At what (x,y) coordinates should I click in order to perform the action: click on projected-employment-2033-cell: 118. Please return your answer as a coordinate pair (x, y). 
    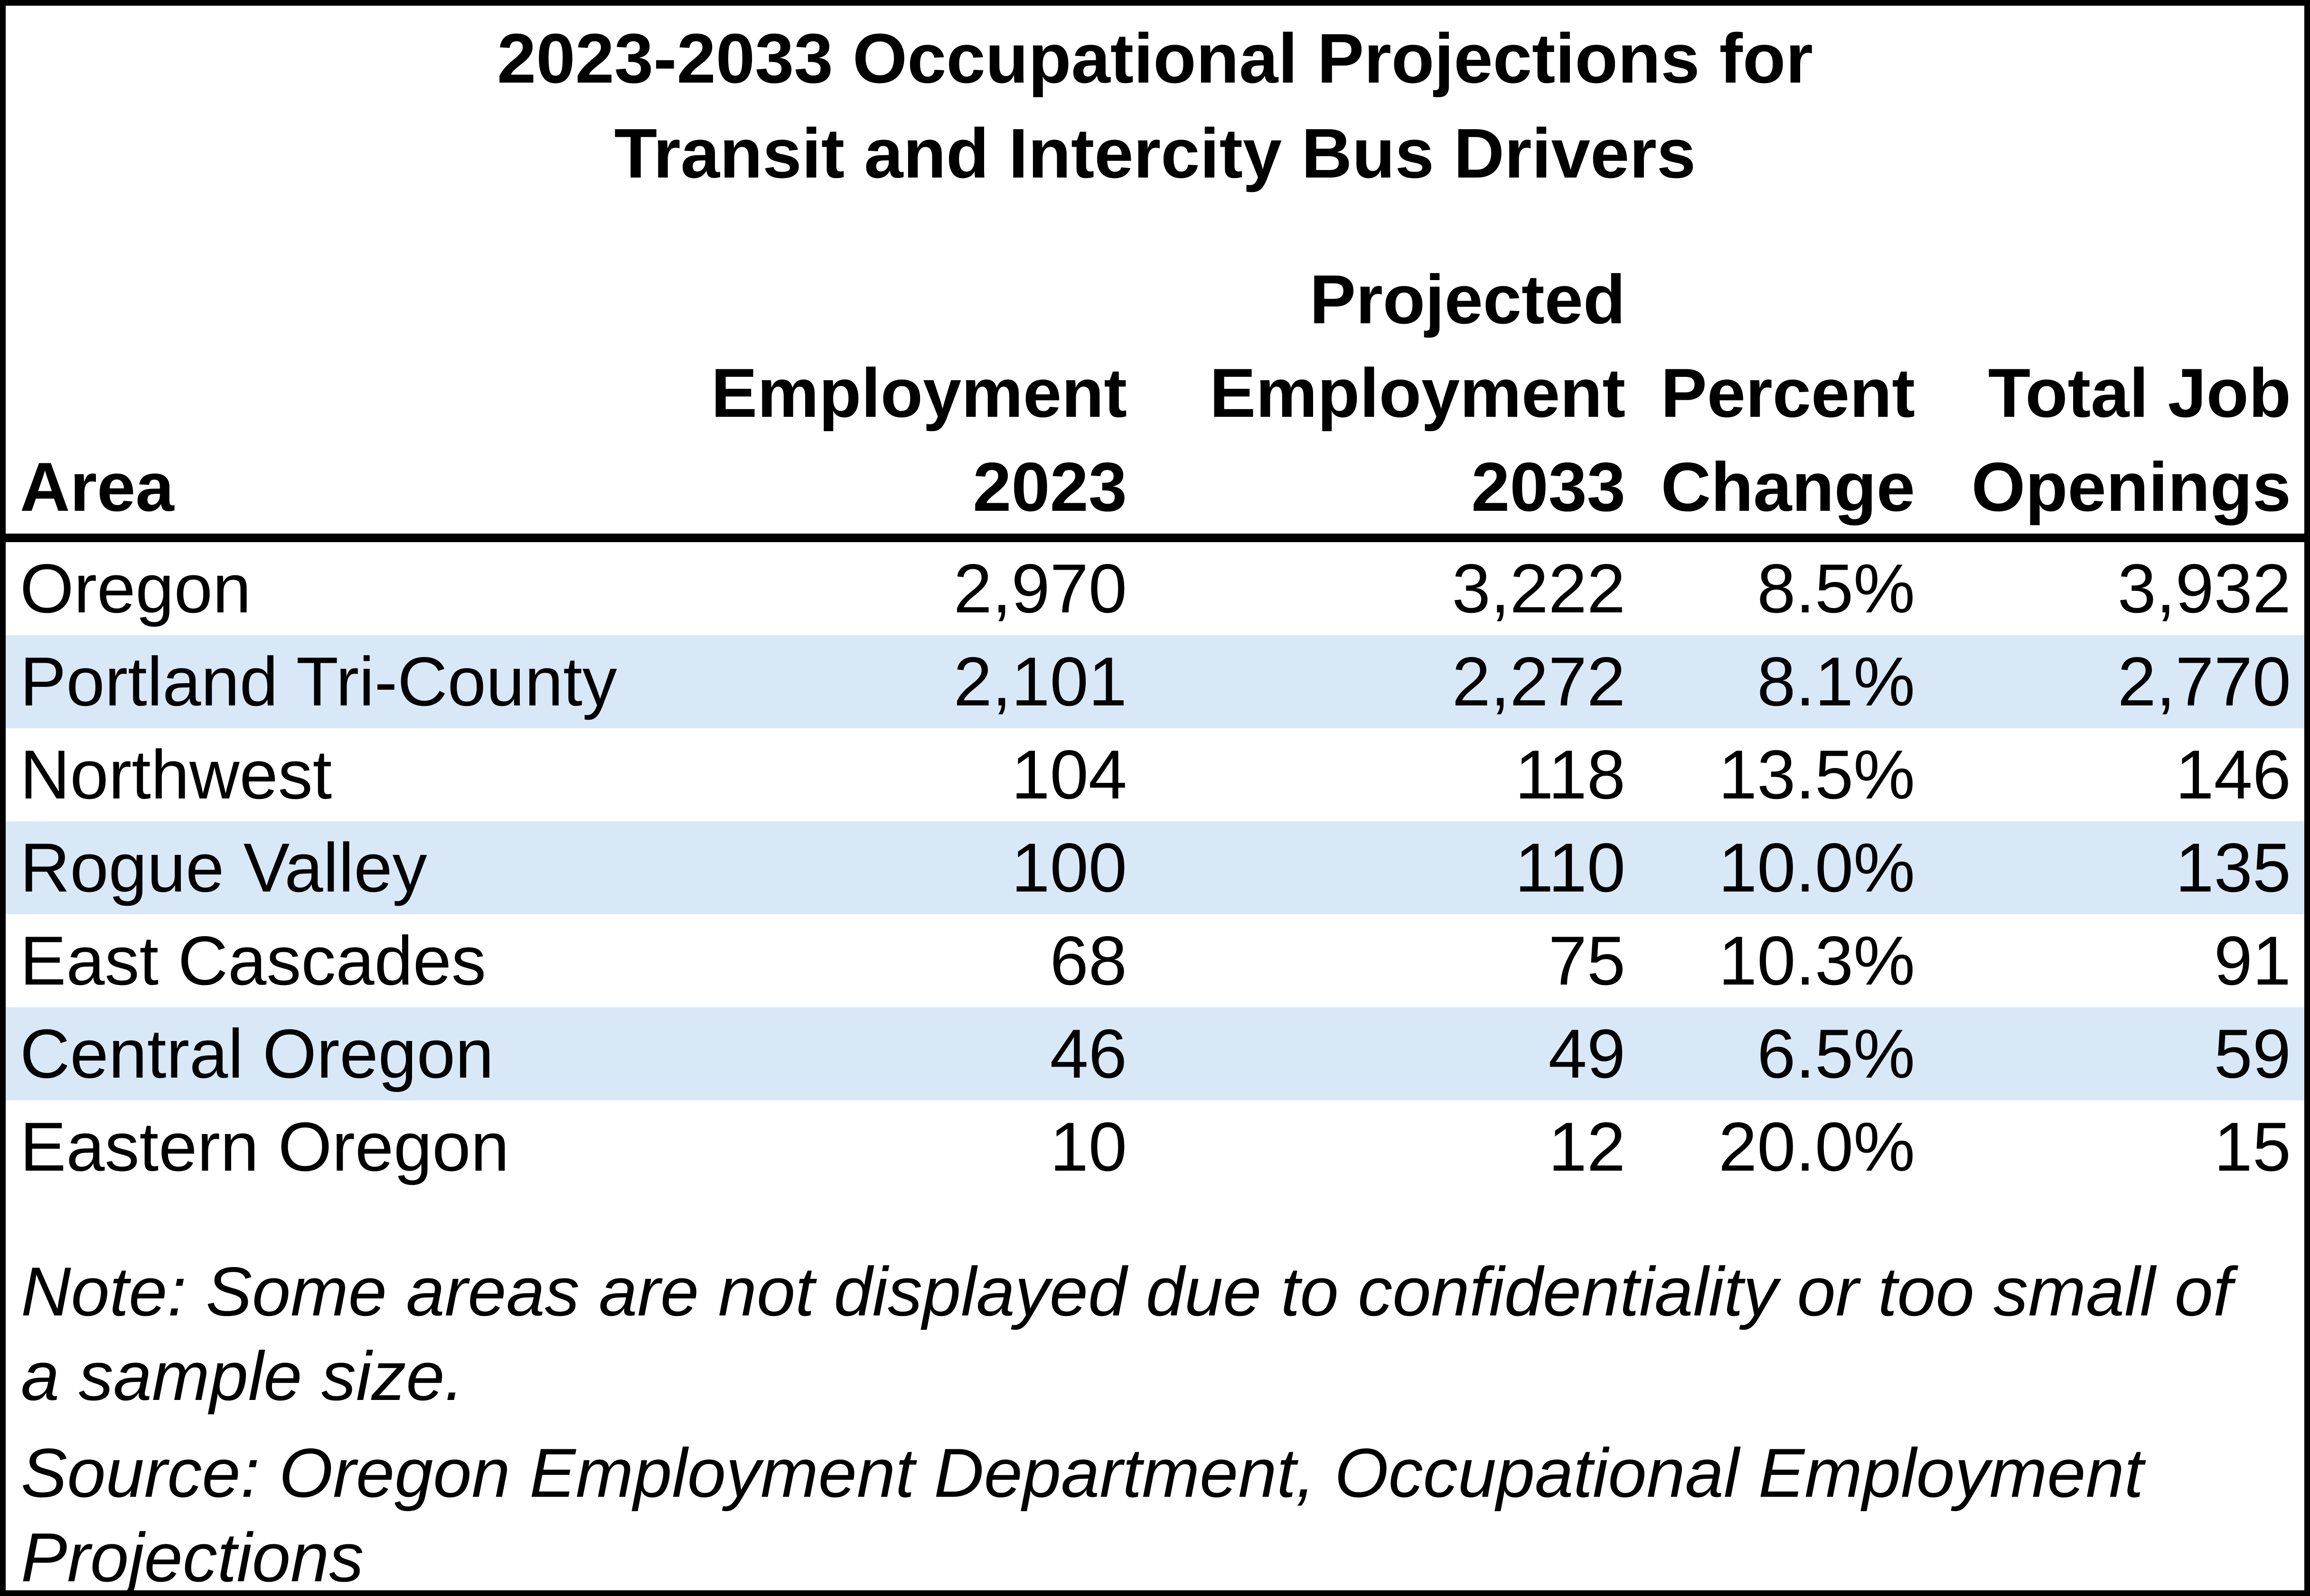
    Looking at the image, I should click on (1570, 774).